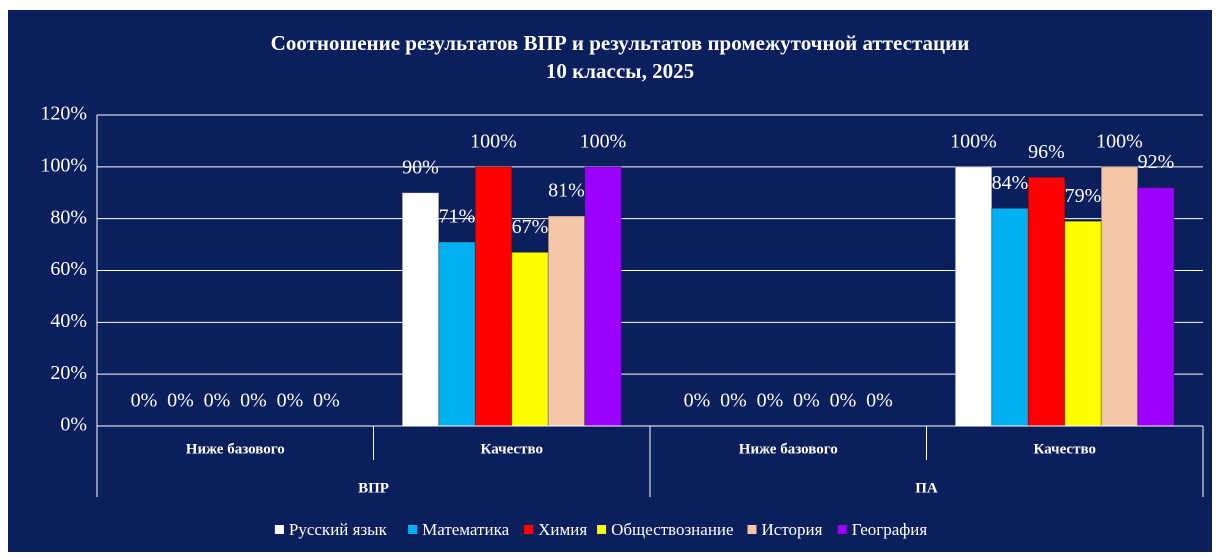 The width and height of the screenshot is (1216, 558). Describe the element at coordinates (68, 373) in the screenshot. I see `y-tick-label: 20%` at that location.